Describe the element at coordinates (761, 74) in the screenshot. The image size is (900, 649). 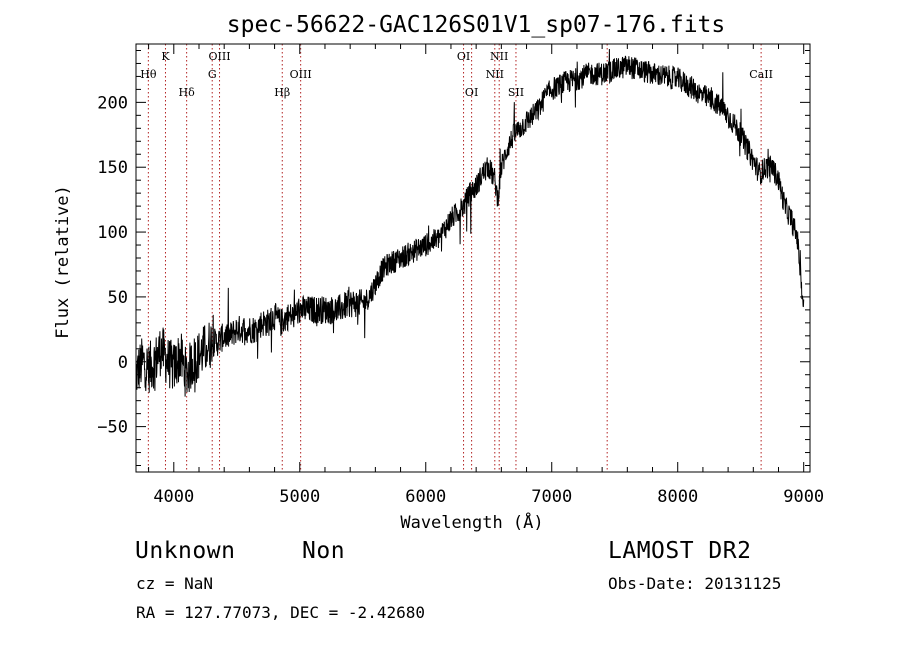
I see `line-label: CaII` at that location.